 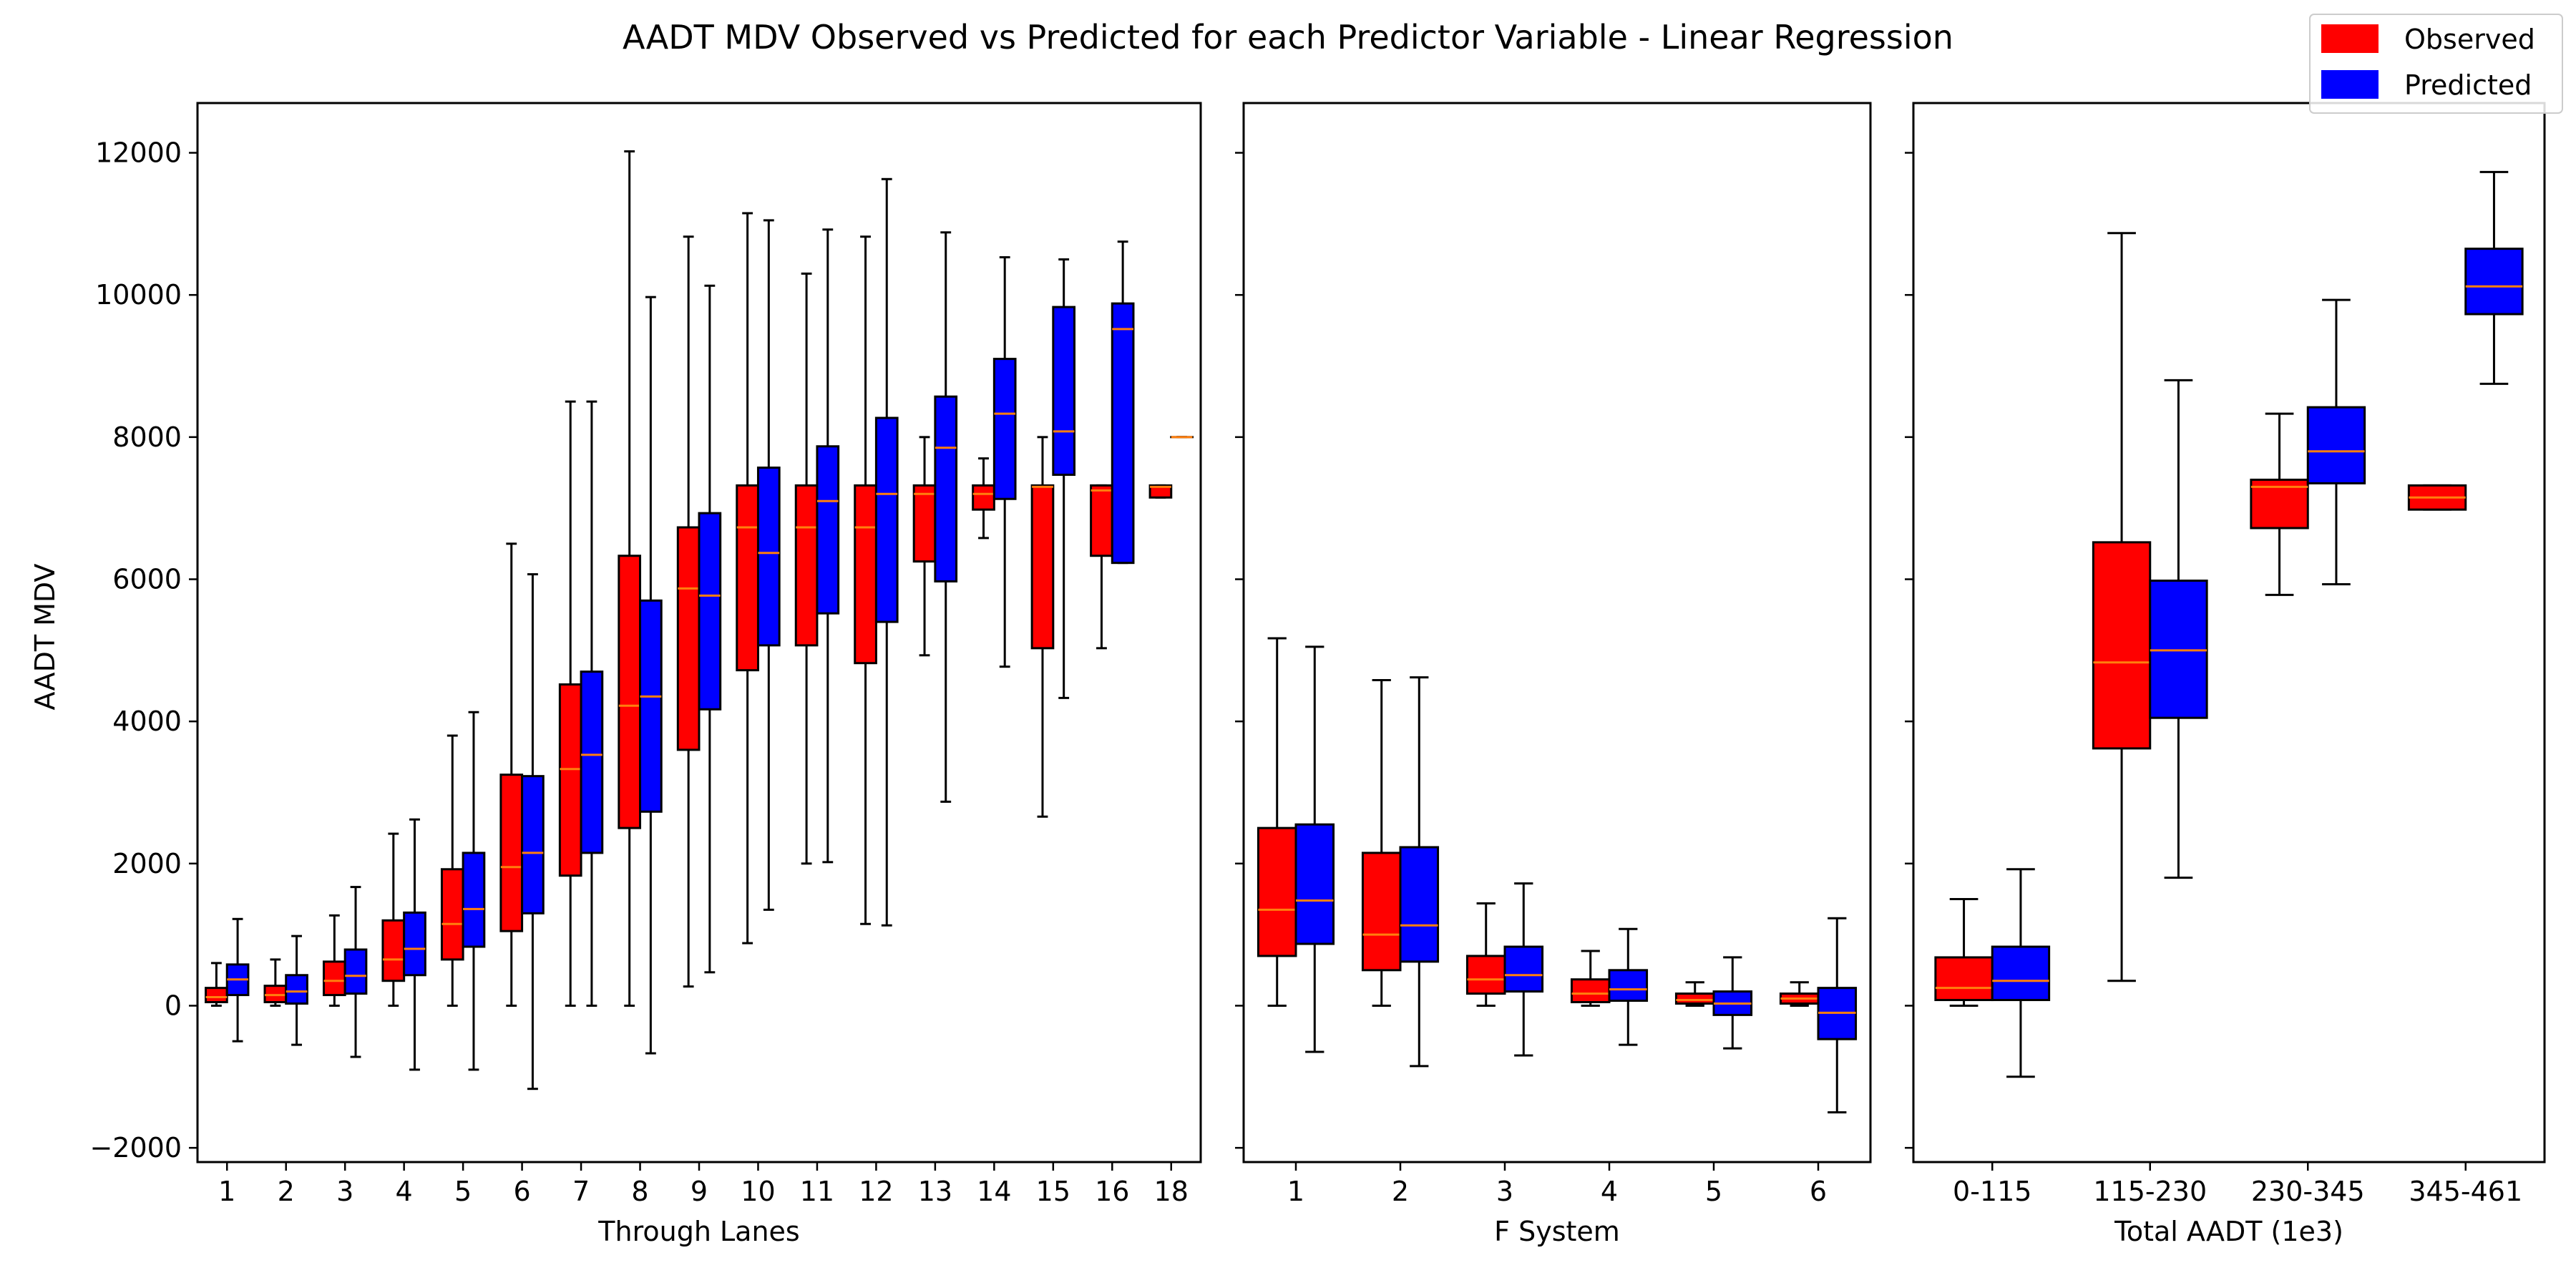 What do you see at coordinates (1112, 1191) in the screenshot?
I see `x-tick-label: 16` at bounding box center [1112, 1191].